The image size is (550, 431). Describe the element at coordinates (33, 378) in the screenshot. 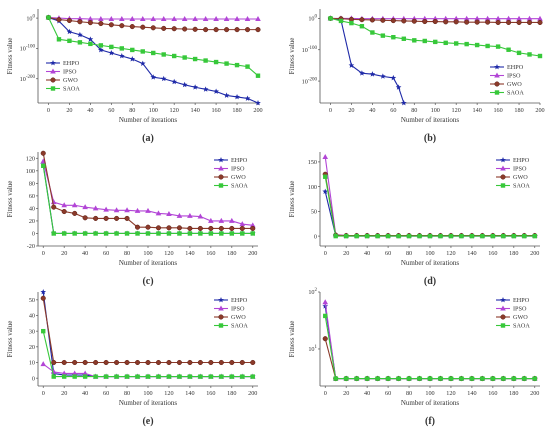

I see `y-tick-label: 0` at that location.